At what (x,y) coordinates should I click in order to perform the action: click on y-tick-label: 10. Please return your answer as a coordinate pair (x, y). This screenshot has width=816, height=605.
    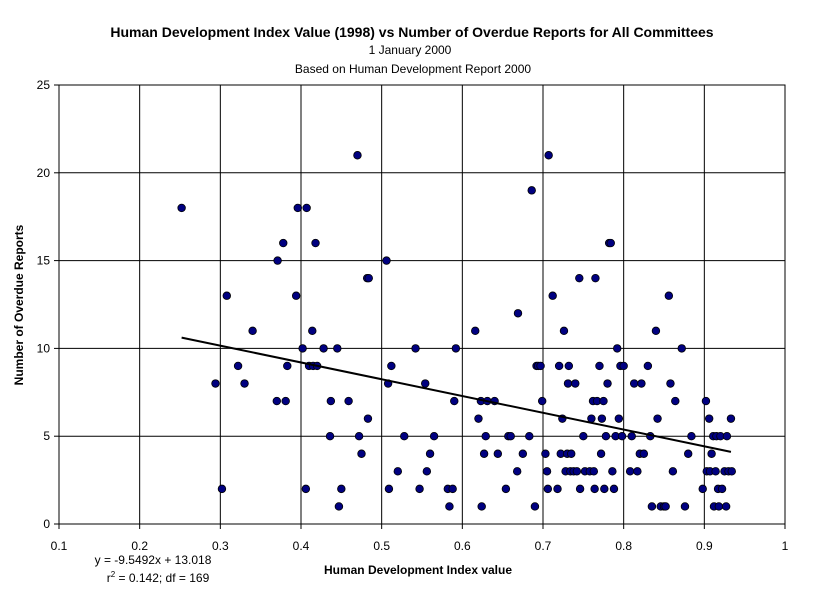
    Looking at the image, I should click on (44, 348).